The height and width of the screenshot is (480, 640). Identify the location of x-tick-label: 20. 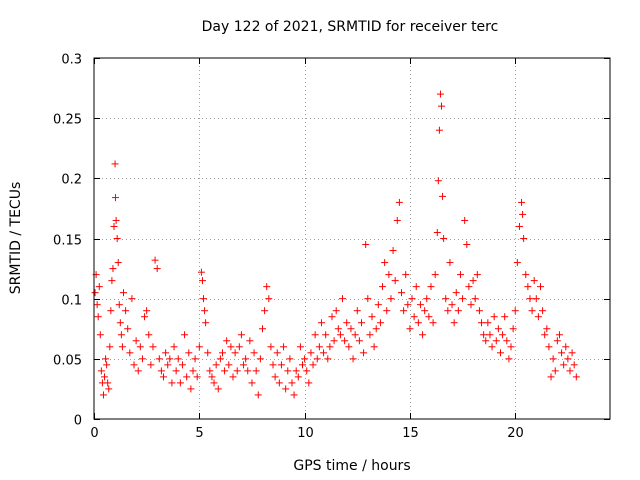
(515, 433).